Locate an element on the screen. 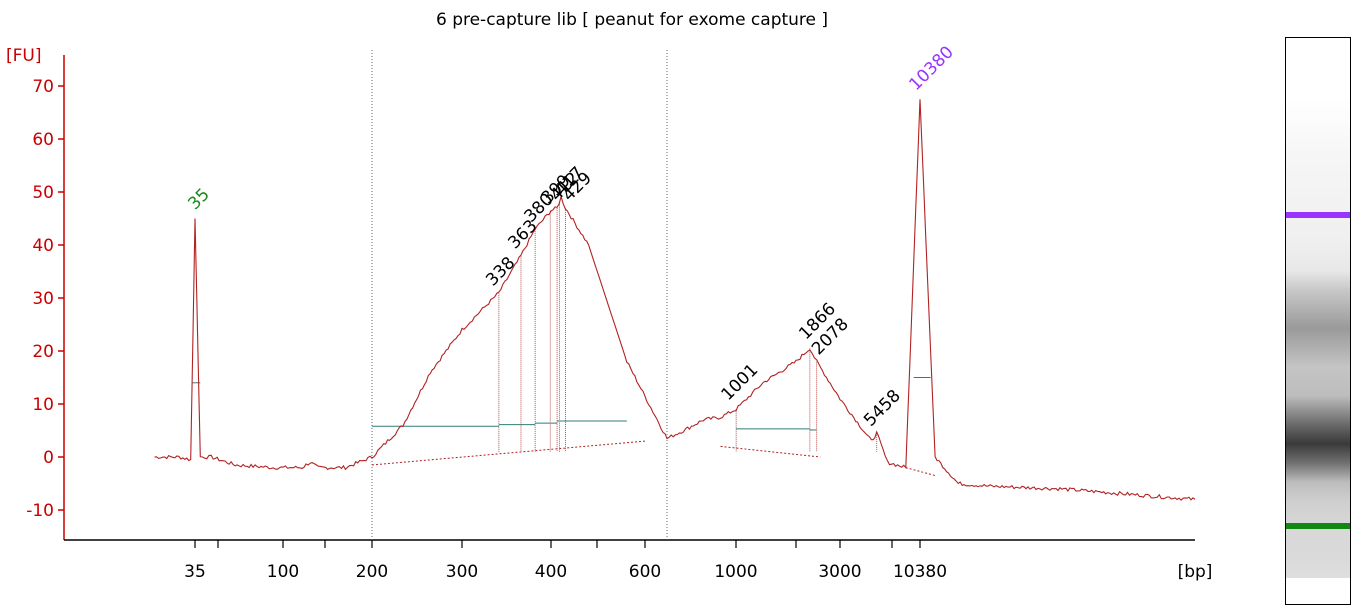  y-tick-label: 40 is located at coordinates (43, 246).